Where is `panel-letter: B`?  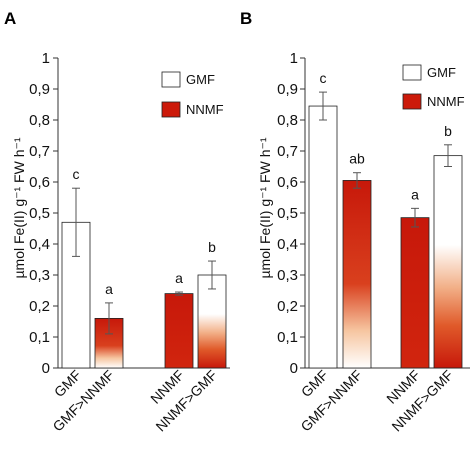 panel-letter: B is located at coordinates (246, 18).